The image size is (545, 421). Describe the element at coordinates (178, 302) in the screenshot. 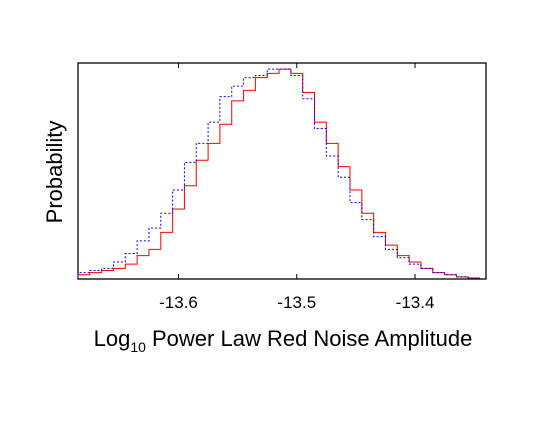

I see `x-tick-label: -13.6` at that location.